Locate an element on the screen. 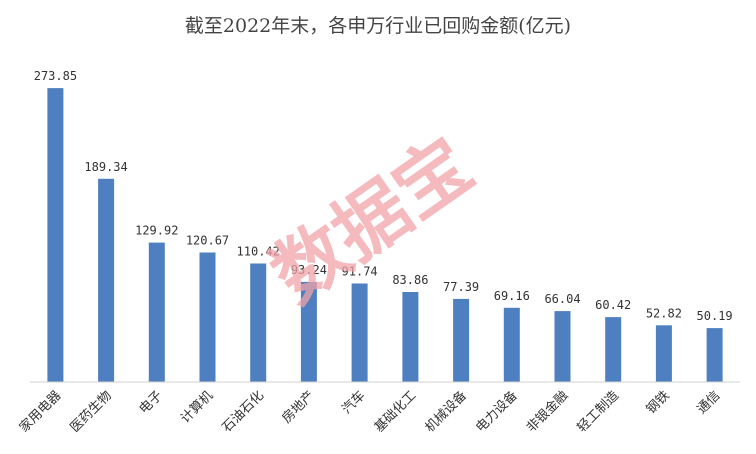 The image size is (756, 454). value-label: 52.82 is located at coordinates (664, 313).